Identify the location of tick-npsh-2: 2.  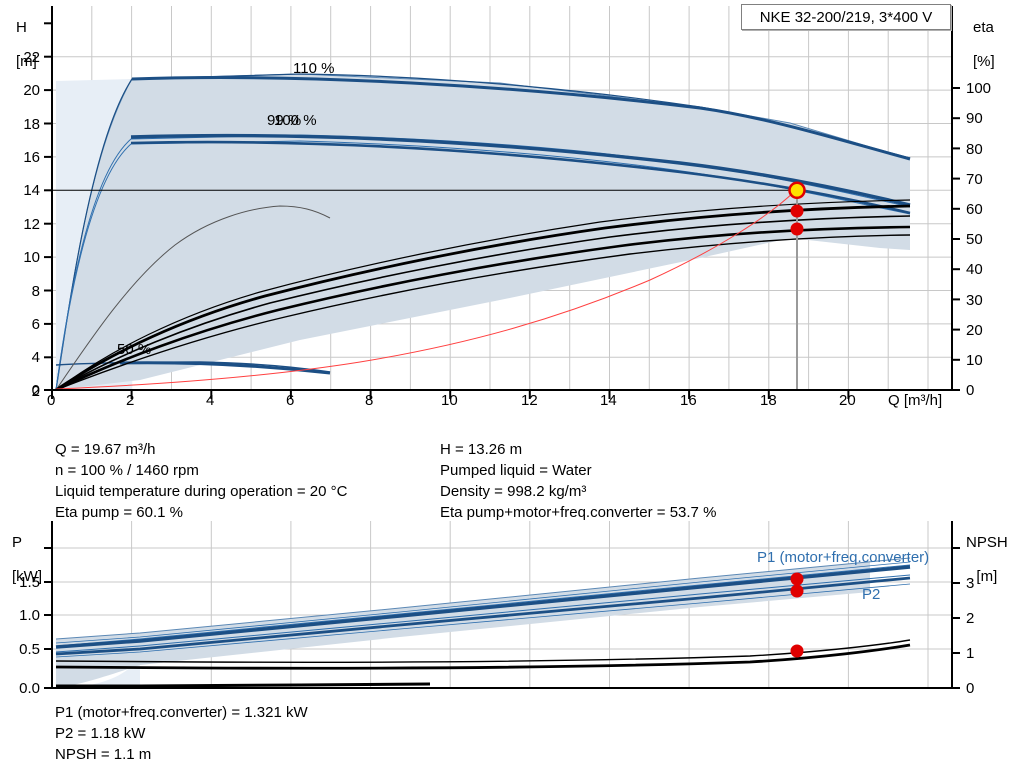
(970, 618).